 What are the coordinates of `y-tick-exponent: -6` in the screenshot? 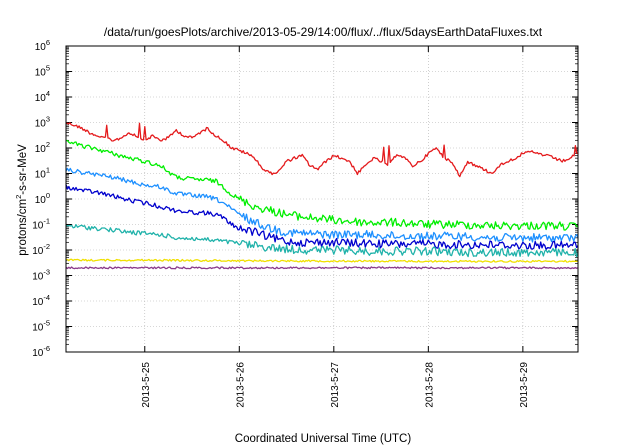 It's located at (46, 348).